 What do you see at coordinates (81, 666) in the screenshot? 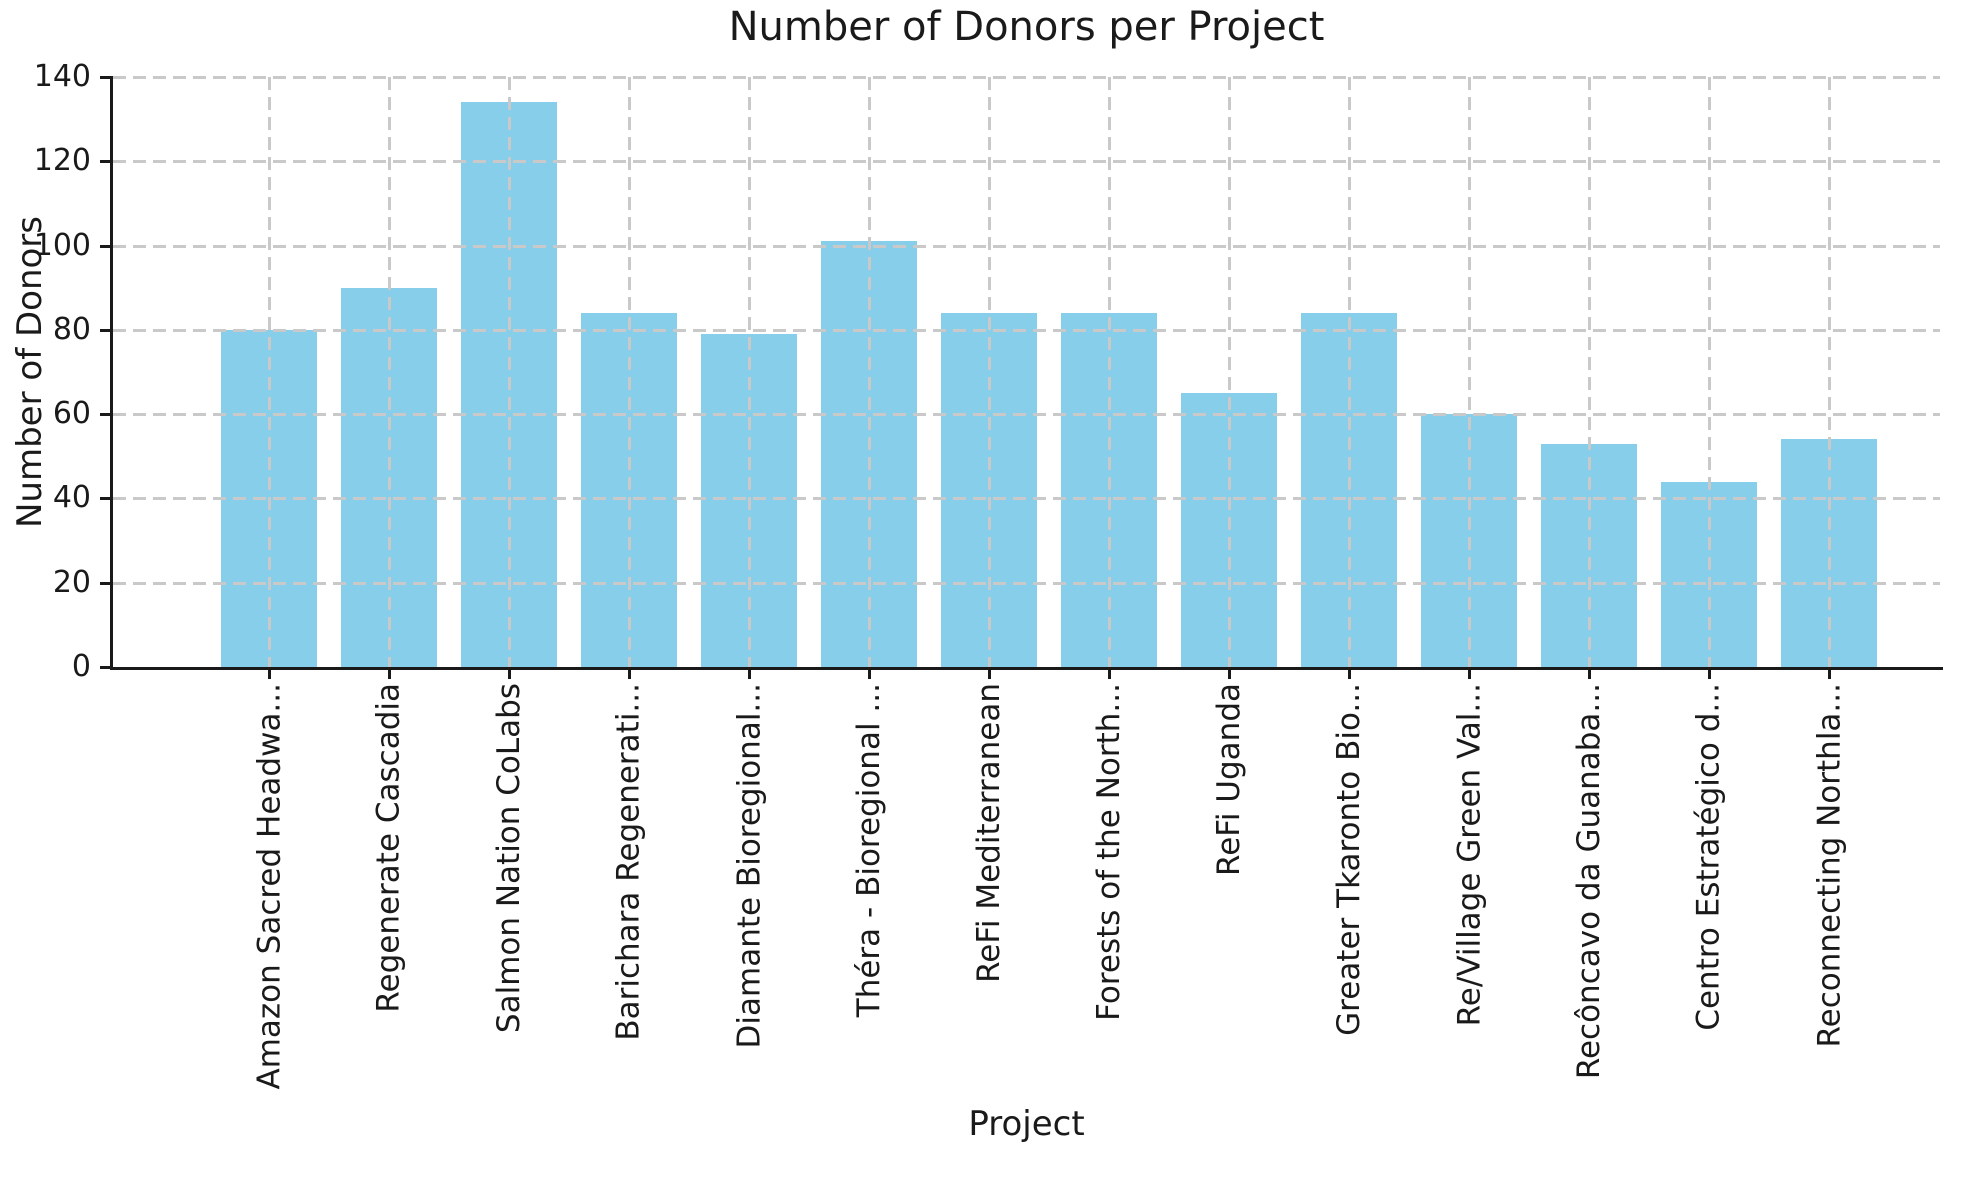
I see `y-tick-label: 0` at bounding box center [81, 666].